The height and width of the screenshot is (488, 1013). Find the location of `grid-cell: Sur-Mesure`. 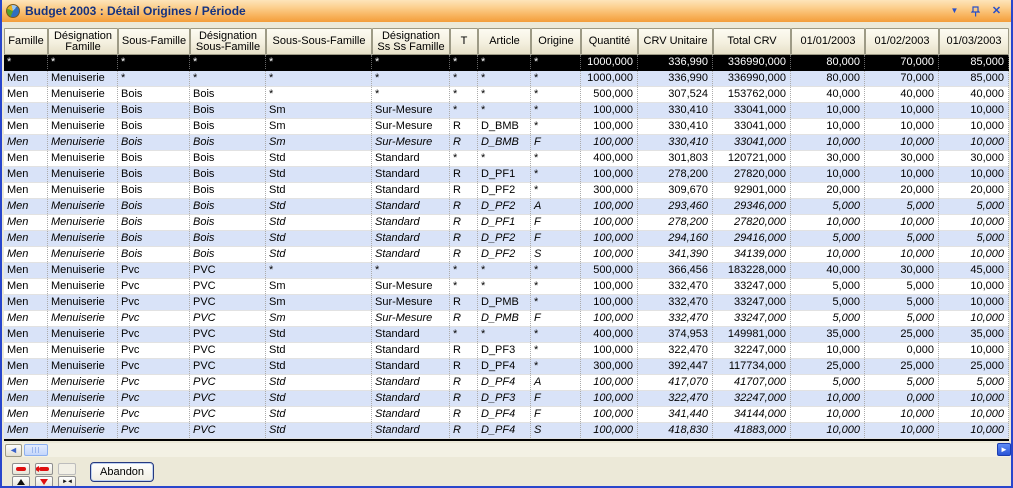

grid-cell: Sur-Mesure is located at coordinates (411, 302).